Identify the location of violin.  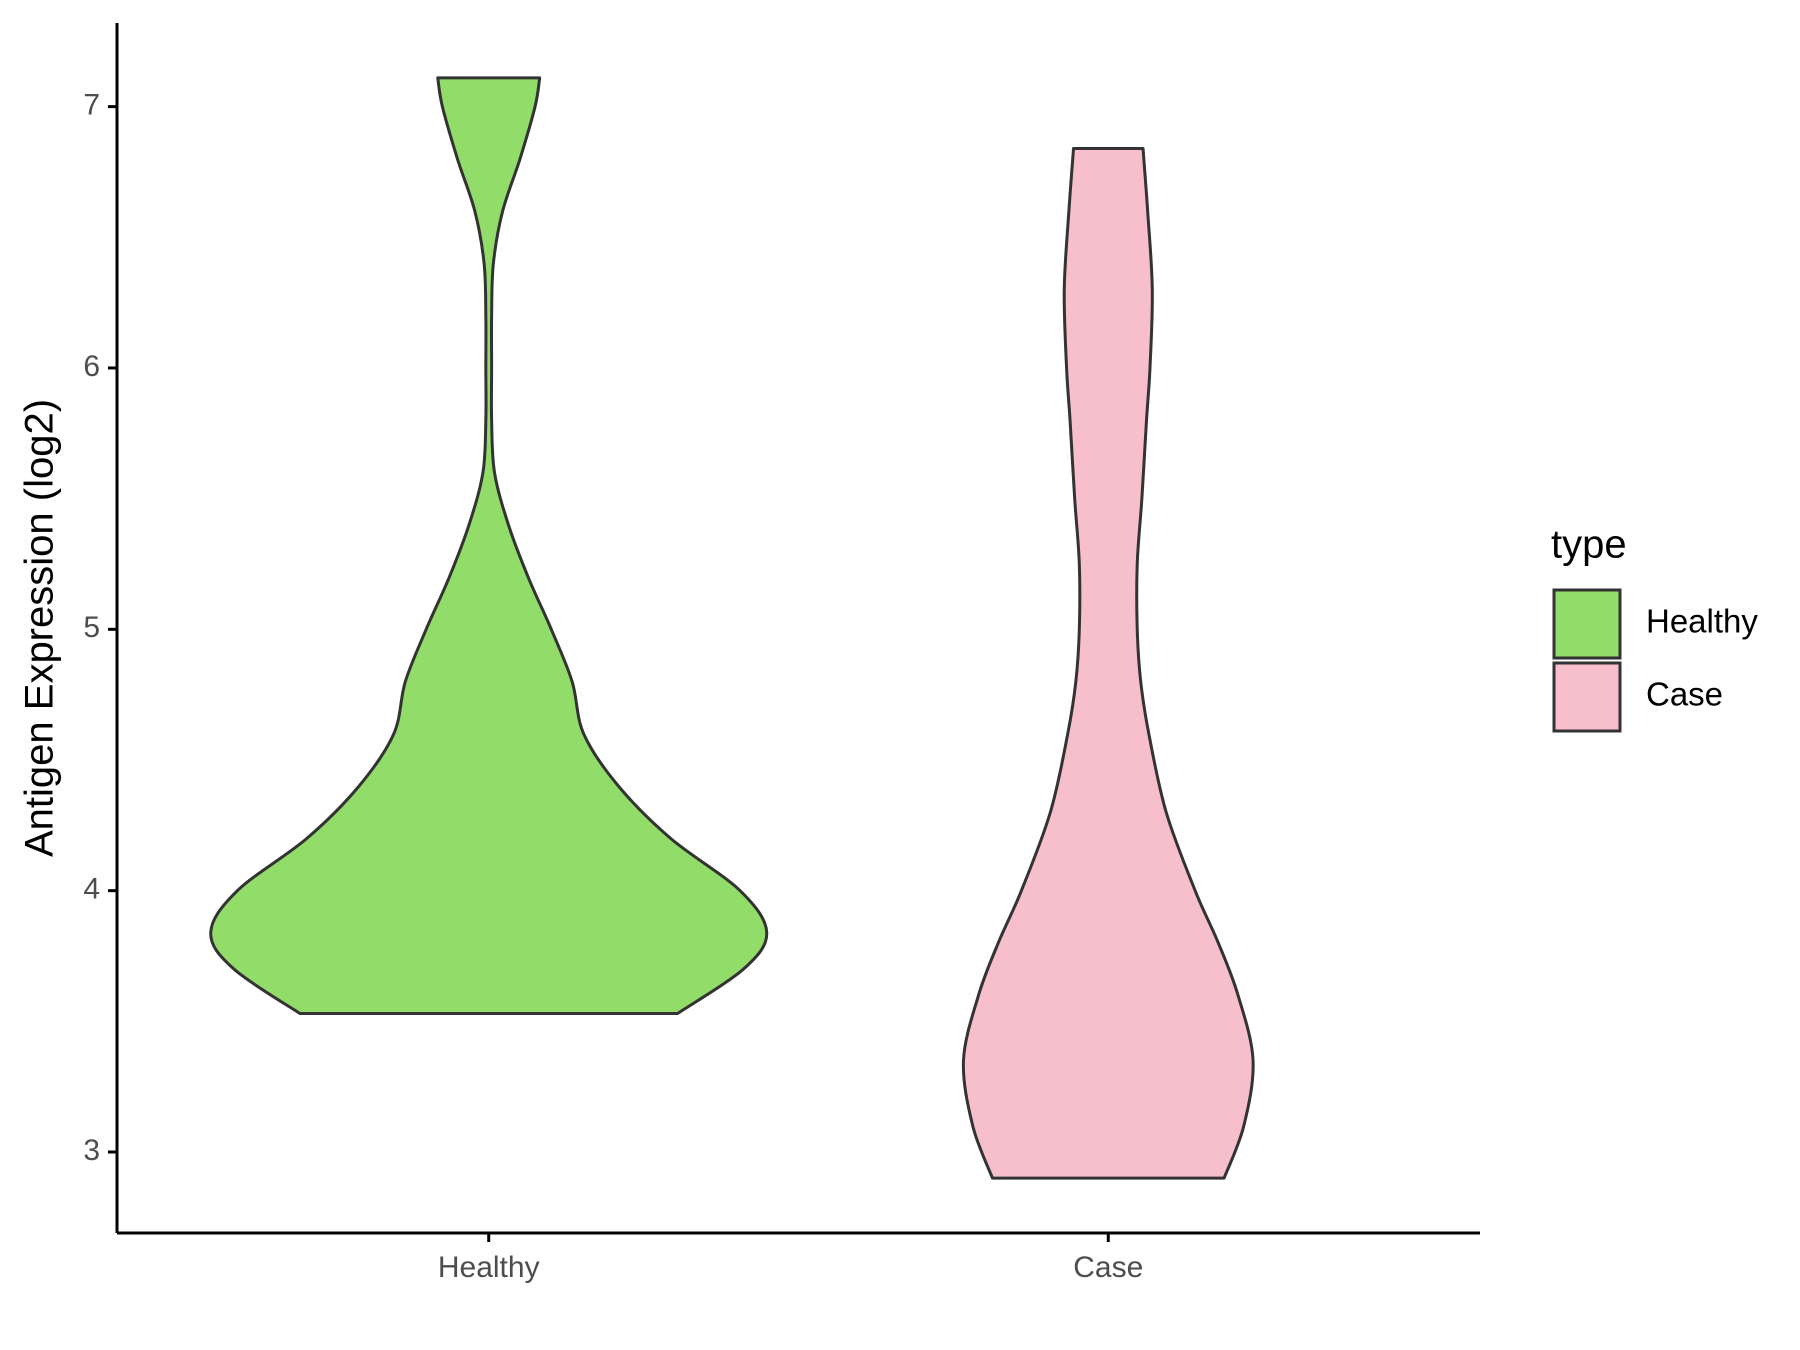
(1108, 663).